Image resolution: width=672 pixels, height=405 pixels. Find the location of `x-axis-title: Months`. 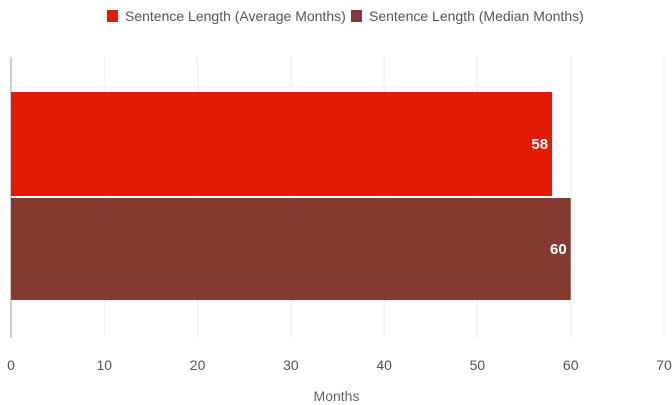

x-axis-title: Months is located at coordinates (337, 396).